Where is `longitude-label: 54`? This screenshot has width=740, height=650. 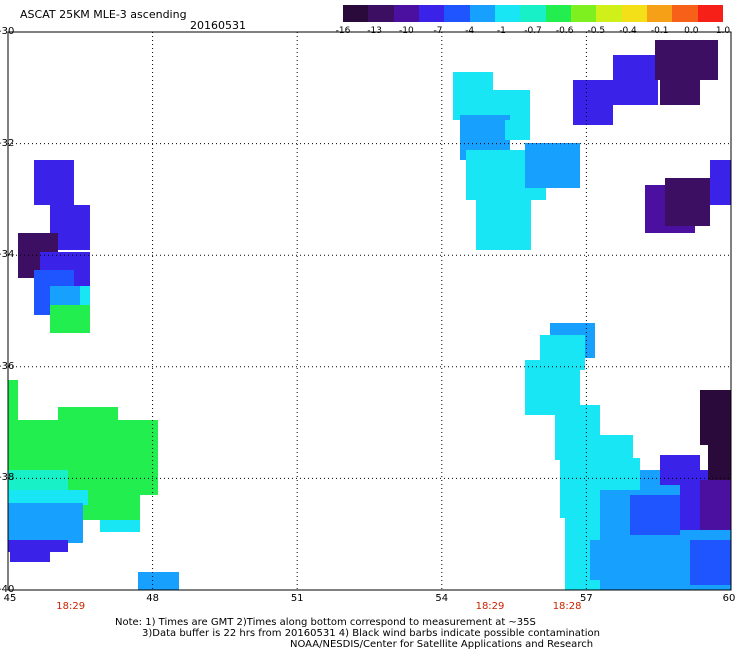 longitude-label: 54 is located at coordinates (442, 598).